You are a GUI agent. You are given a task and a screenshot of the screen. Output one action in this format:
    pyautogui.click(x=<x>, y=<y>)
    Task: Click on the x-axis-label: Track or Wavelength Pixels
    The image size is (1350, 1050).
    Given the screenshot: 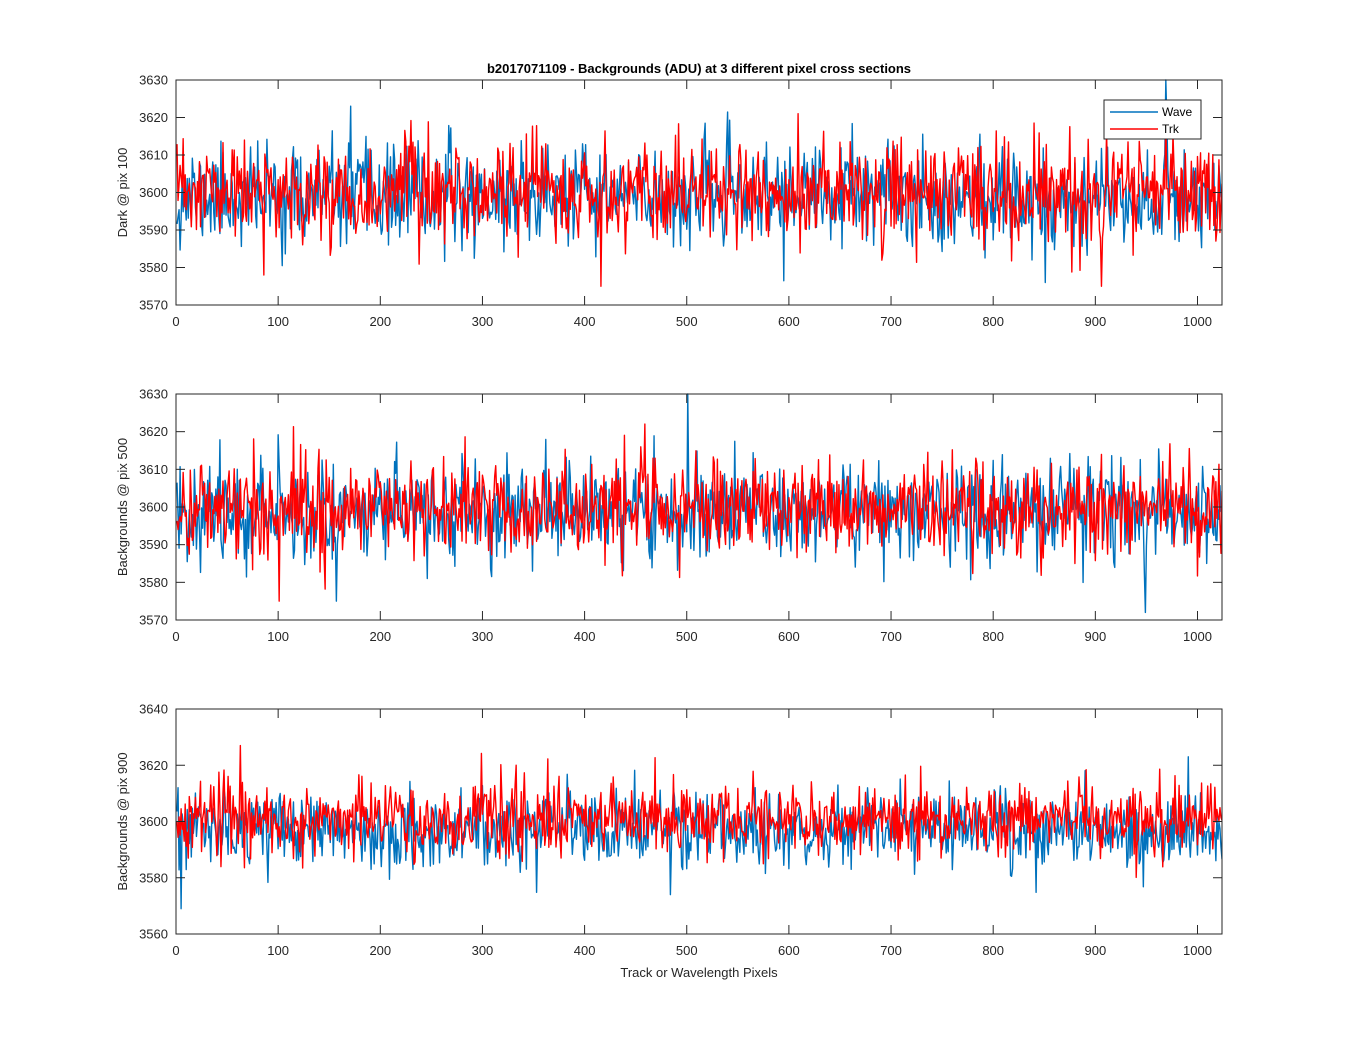 What is the action you would take?
    pyautogui.click(x=699, y=972)
    